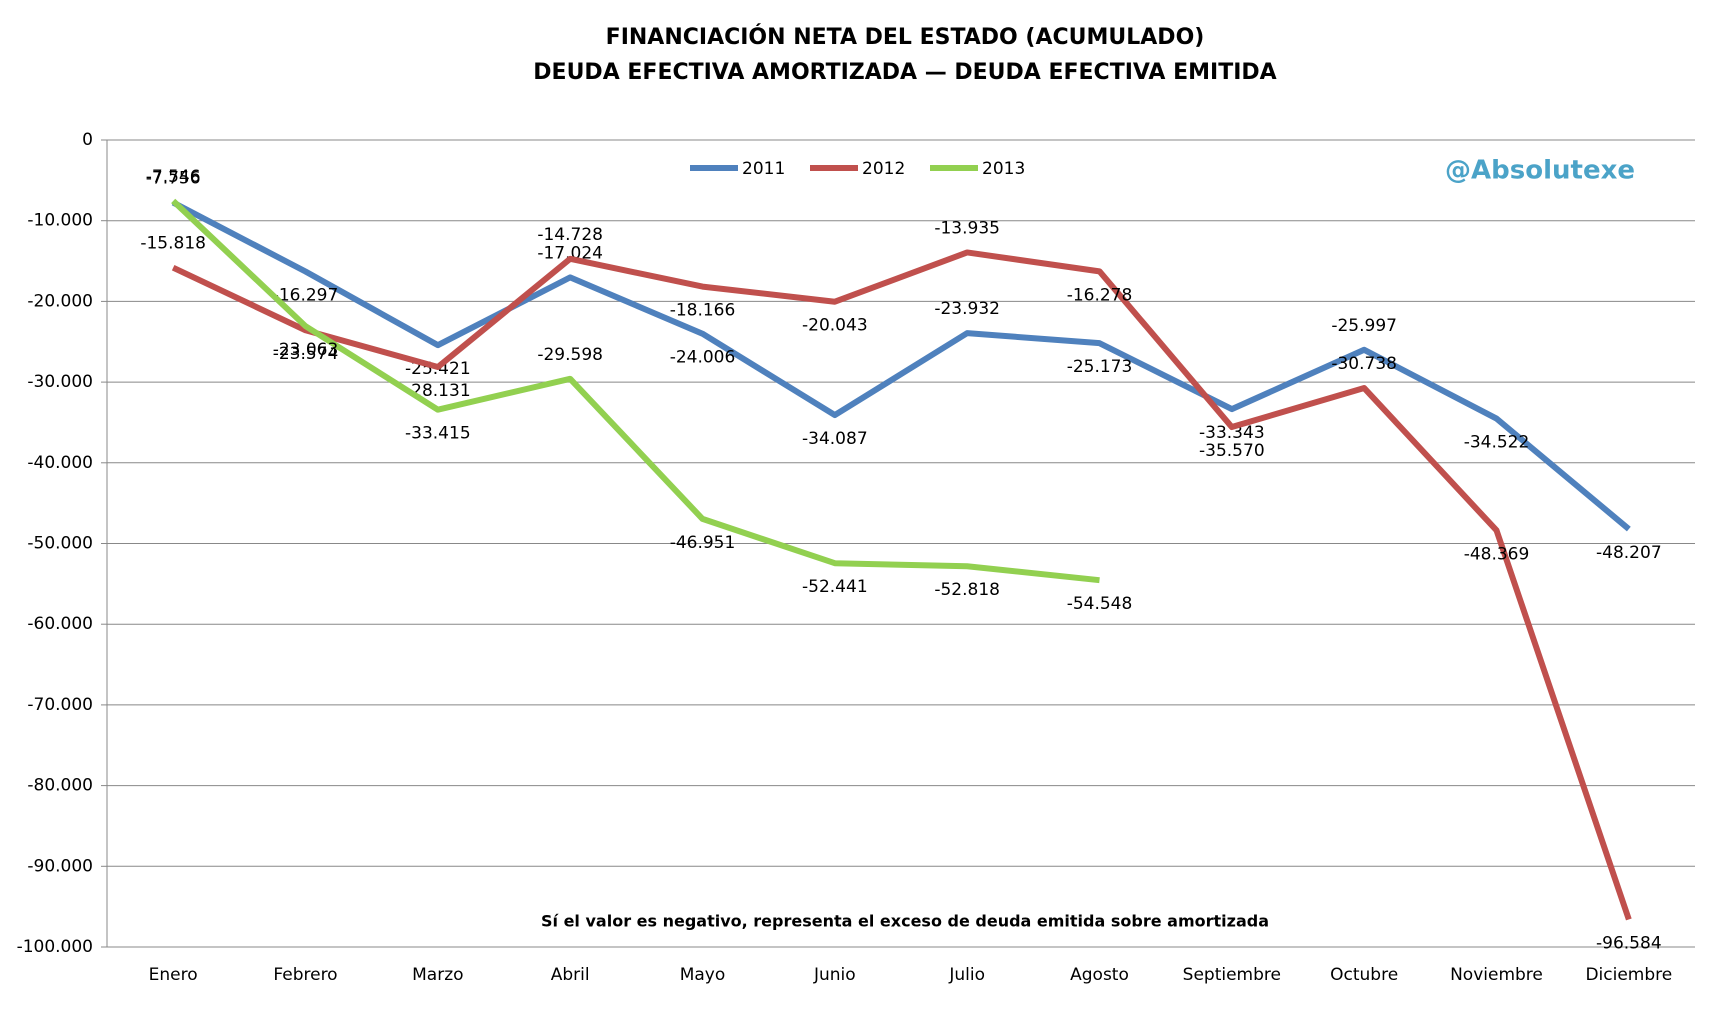  Describe the element at coordinates (60, 301) in the screenshot. I see `y-tick-label: -20.000` at that location.